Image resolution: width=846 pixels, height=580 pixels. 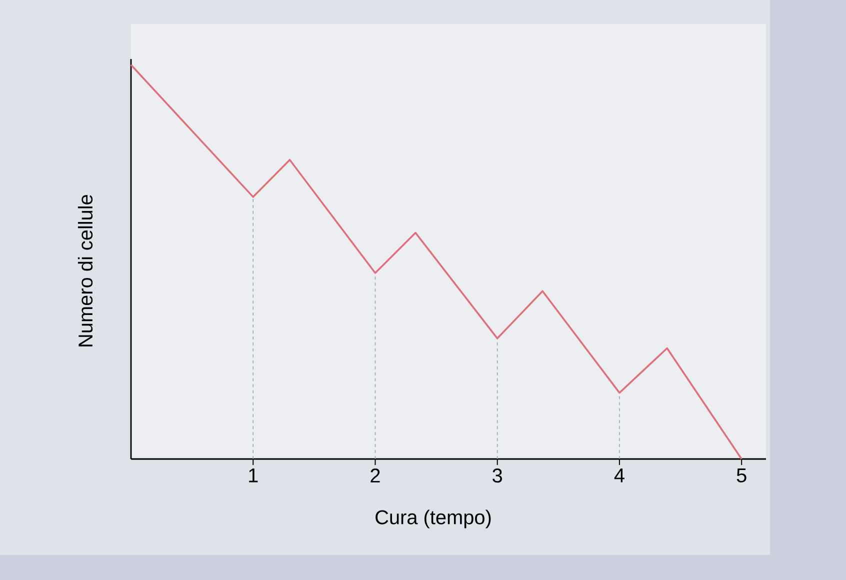 What do you see at coordinates (619, 475) in the screenshot?
I see `x-tick-label: 4` at bounding box center [619, 475].